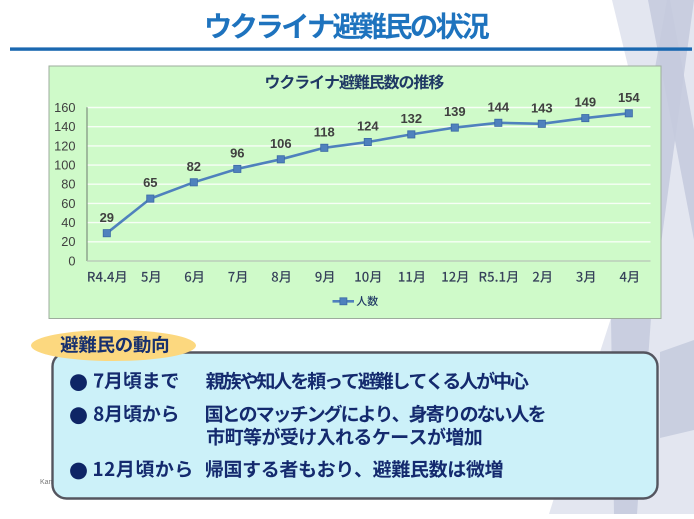  I want to click on svg-text: 118, so click(324, 131).